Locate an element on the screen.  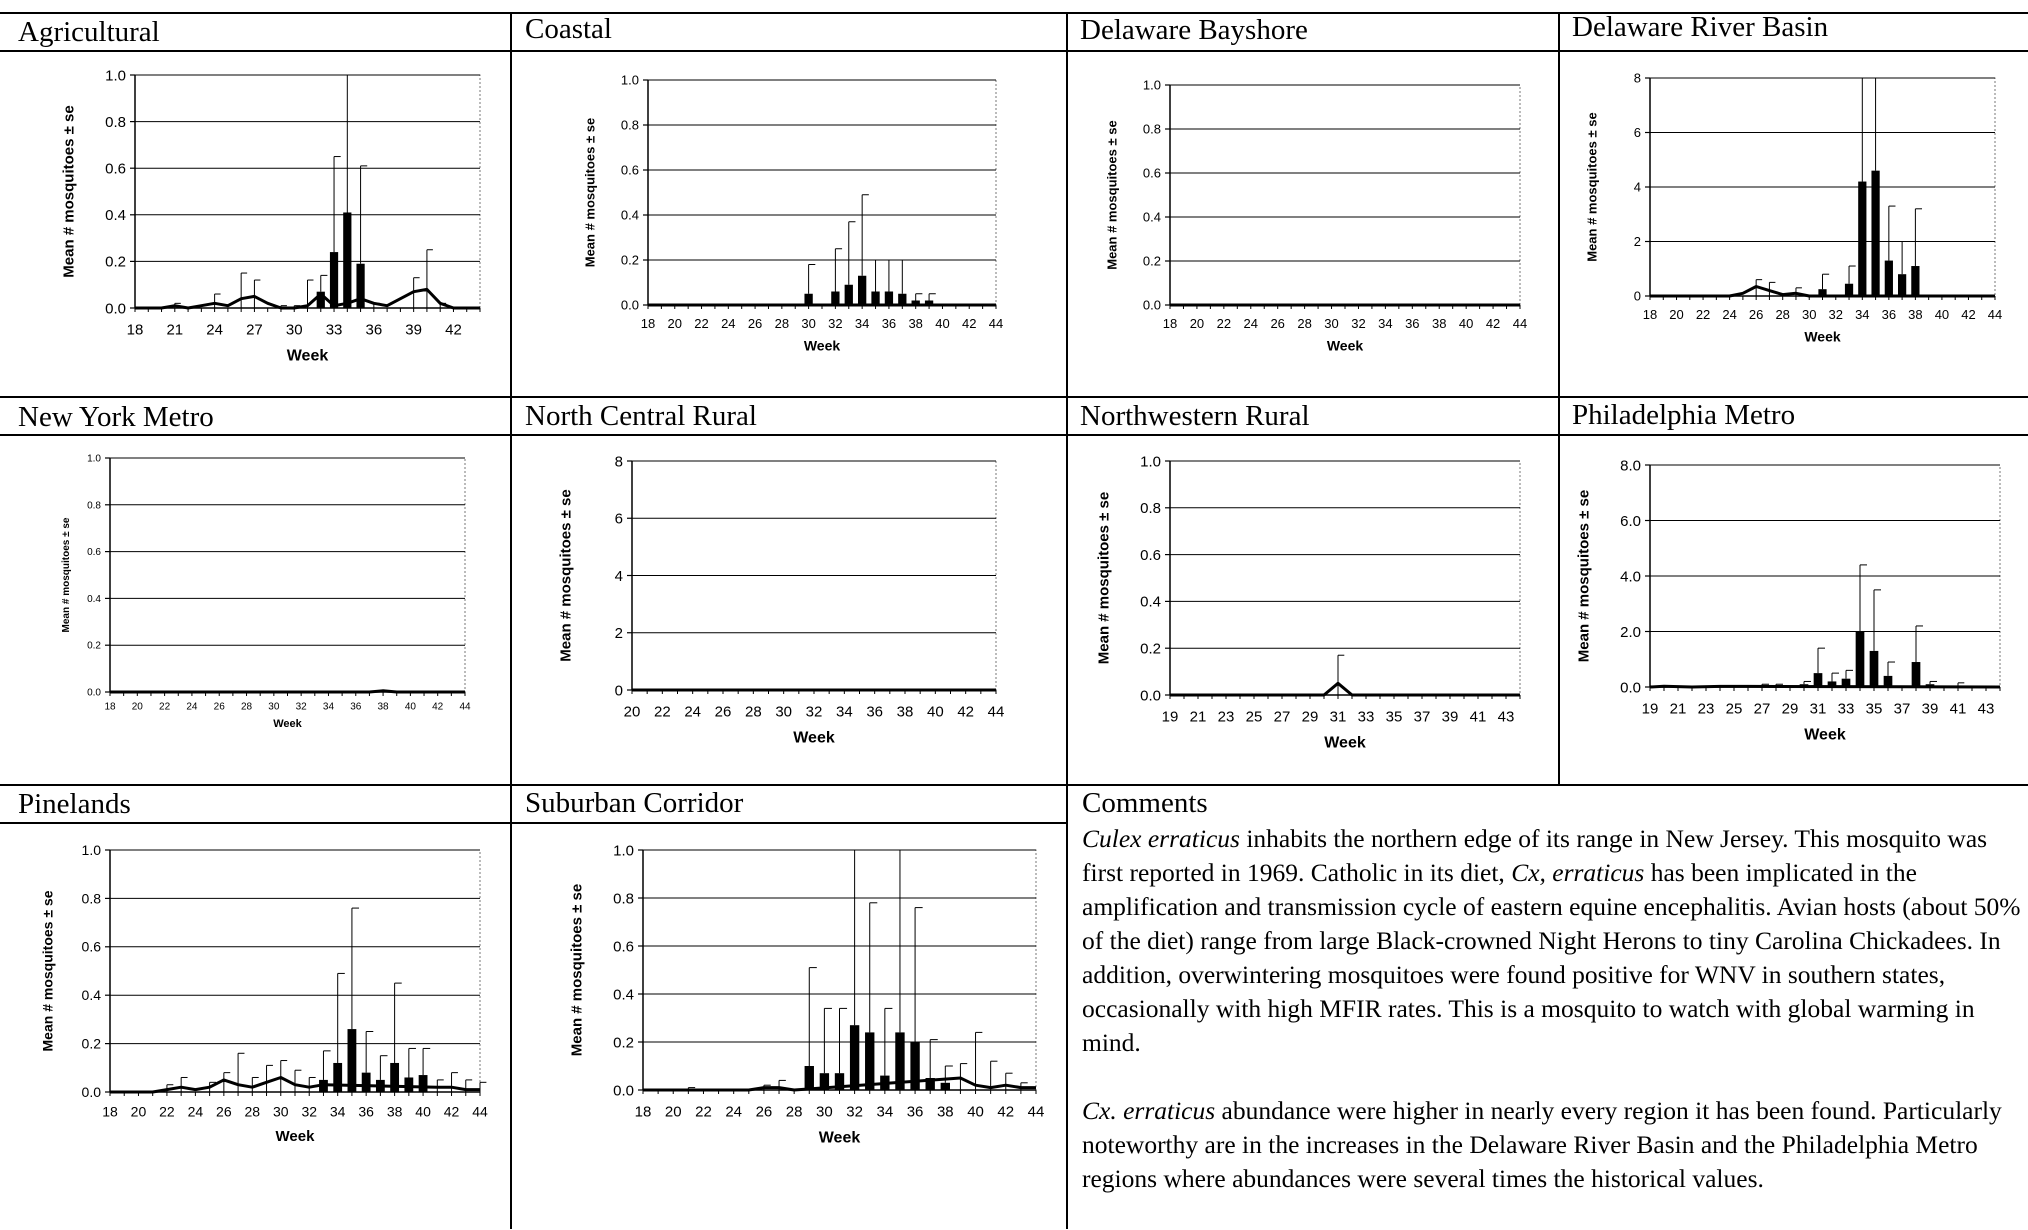
grid-rule-row3-top is located at coordinates (1014, 785).